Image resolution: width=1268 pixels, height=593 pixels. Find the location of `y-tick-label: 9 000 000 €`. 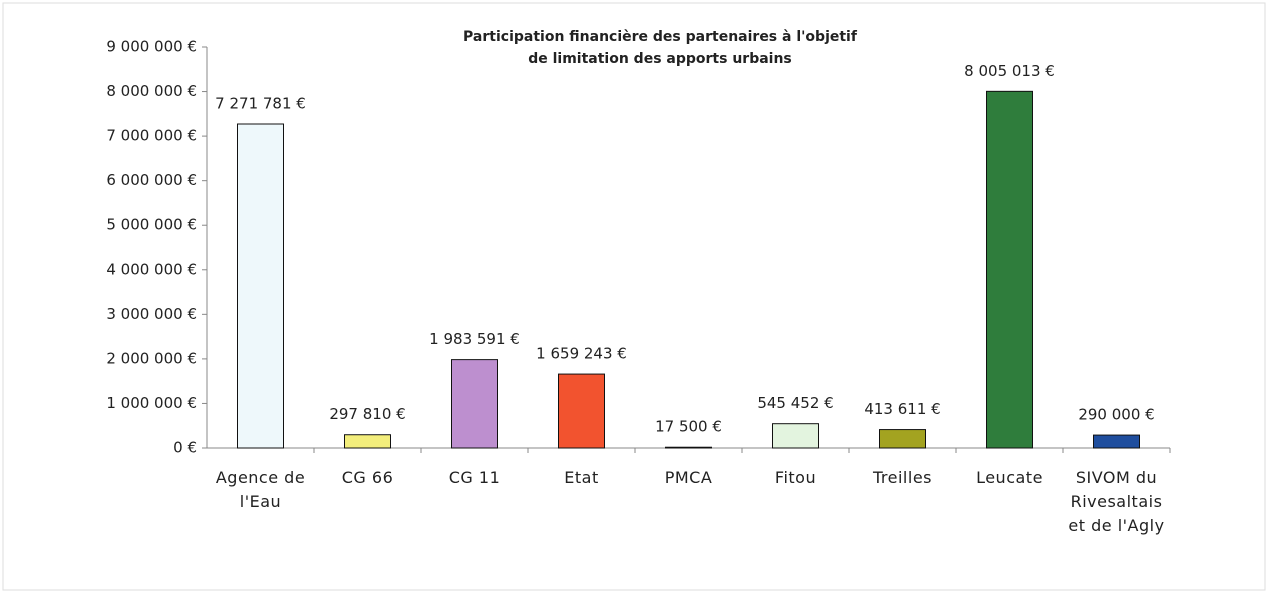

y-tick-label: 9 000 000 € is located at coordinates (151, 47).